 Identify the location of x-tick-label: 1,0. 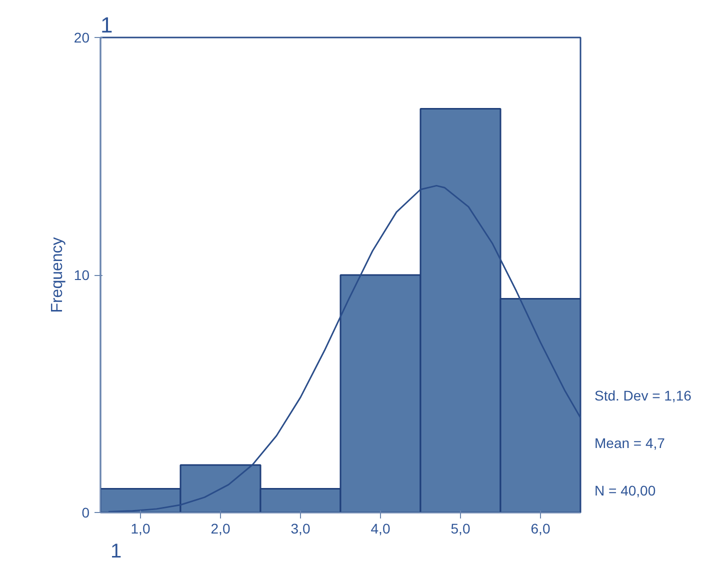
(140, 528).